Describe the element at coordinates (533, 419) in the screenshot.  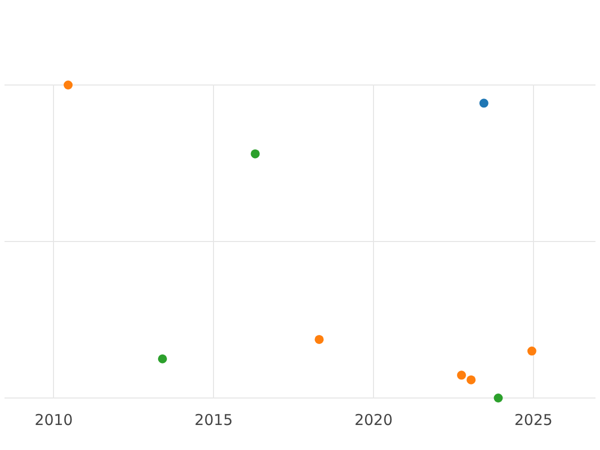
I see `x-tick-label: 2025` at that location.